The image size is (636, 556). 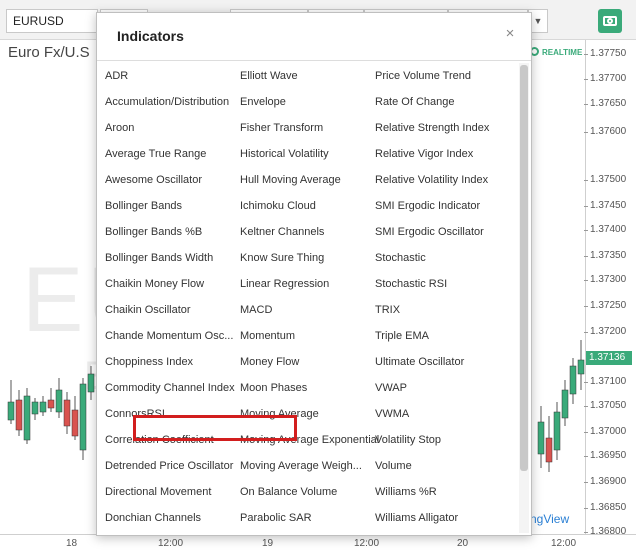 What do you see at coordinates (424, 154) in the screenshot?
I see `indicator-item: Relative Vigor Index` at bounding box center [424, 154].